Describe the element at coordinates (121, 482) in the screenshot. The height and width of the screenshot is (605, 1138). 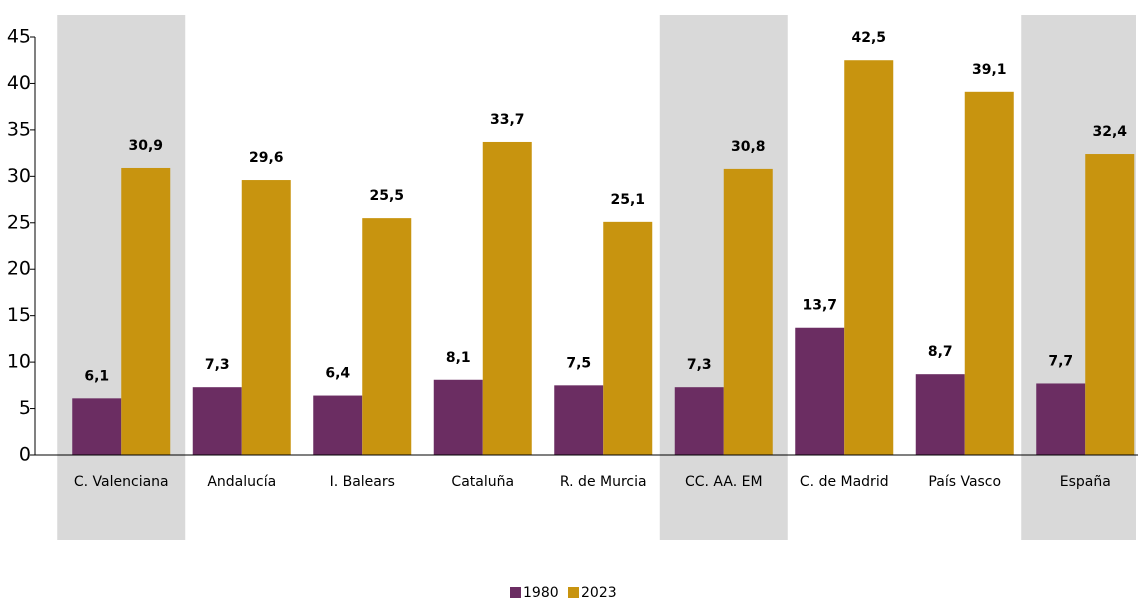
I see `x-tick-label: C. Valenciana` at that location.